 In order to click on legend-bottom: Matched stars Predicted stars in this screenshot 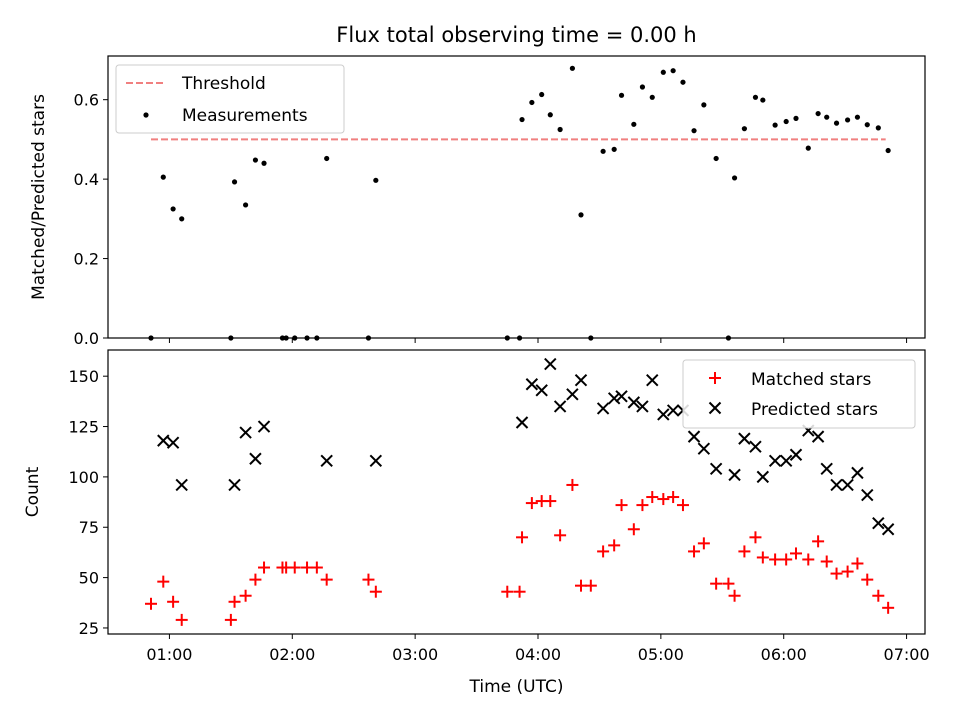, I will do `click(799, 394)`.